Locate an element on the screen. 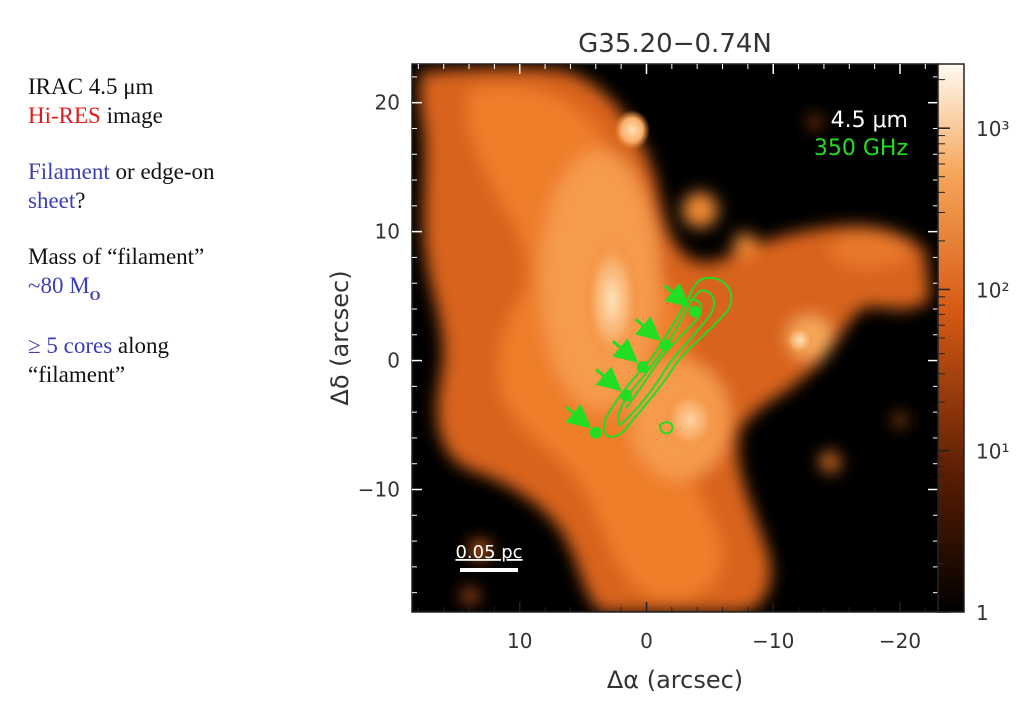  cores-along: along is located at coordinates (141, 345).